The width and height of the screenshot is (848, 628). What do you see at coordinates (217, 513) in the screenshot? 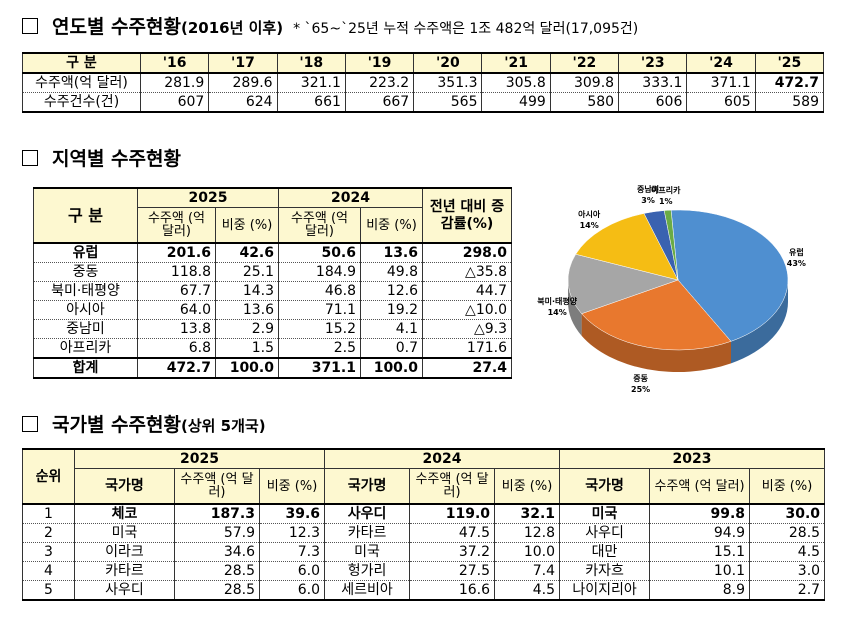
I see `cell: 187.3` at bounding box center [217, 513].